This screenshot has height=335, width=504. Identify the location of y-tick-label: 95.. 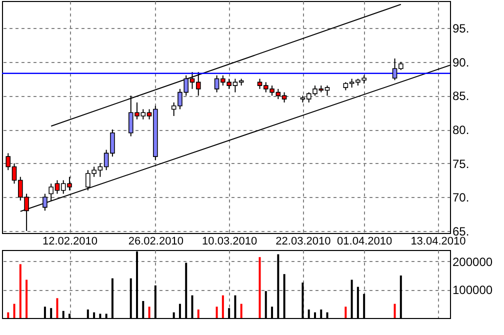
(461, 29).